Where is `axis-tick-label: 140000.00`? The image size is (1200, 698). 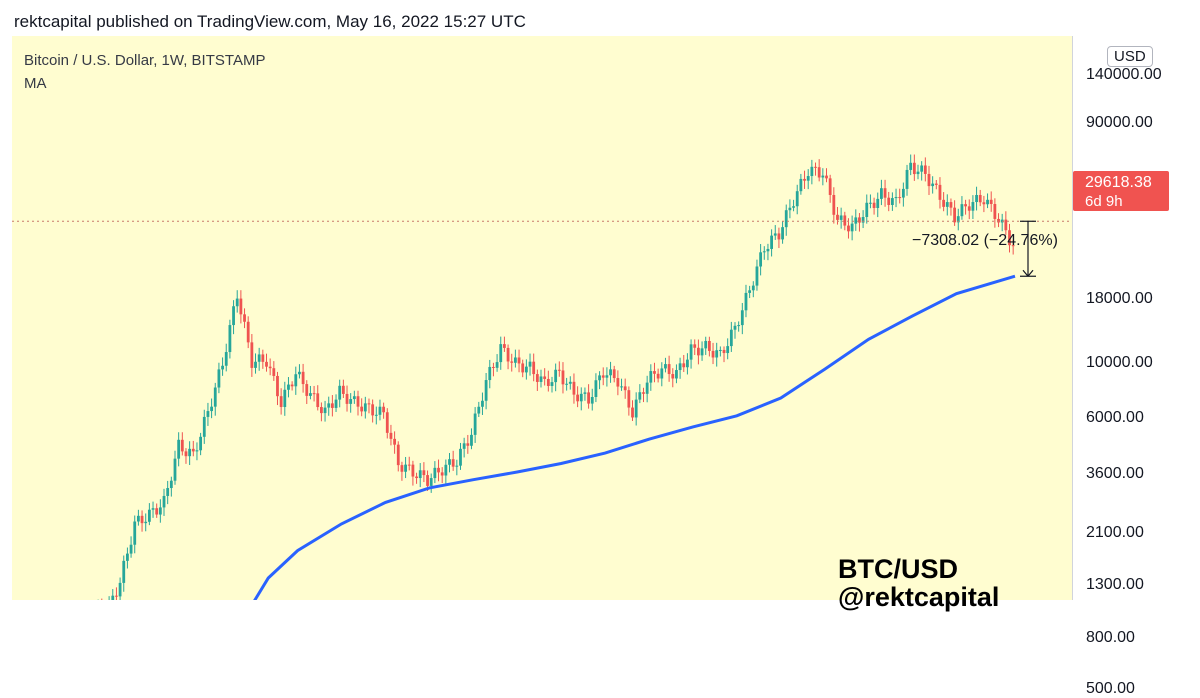
axis-tick-label: 140000.00 is located at coordinates (1124, 75).